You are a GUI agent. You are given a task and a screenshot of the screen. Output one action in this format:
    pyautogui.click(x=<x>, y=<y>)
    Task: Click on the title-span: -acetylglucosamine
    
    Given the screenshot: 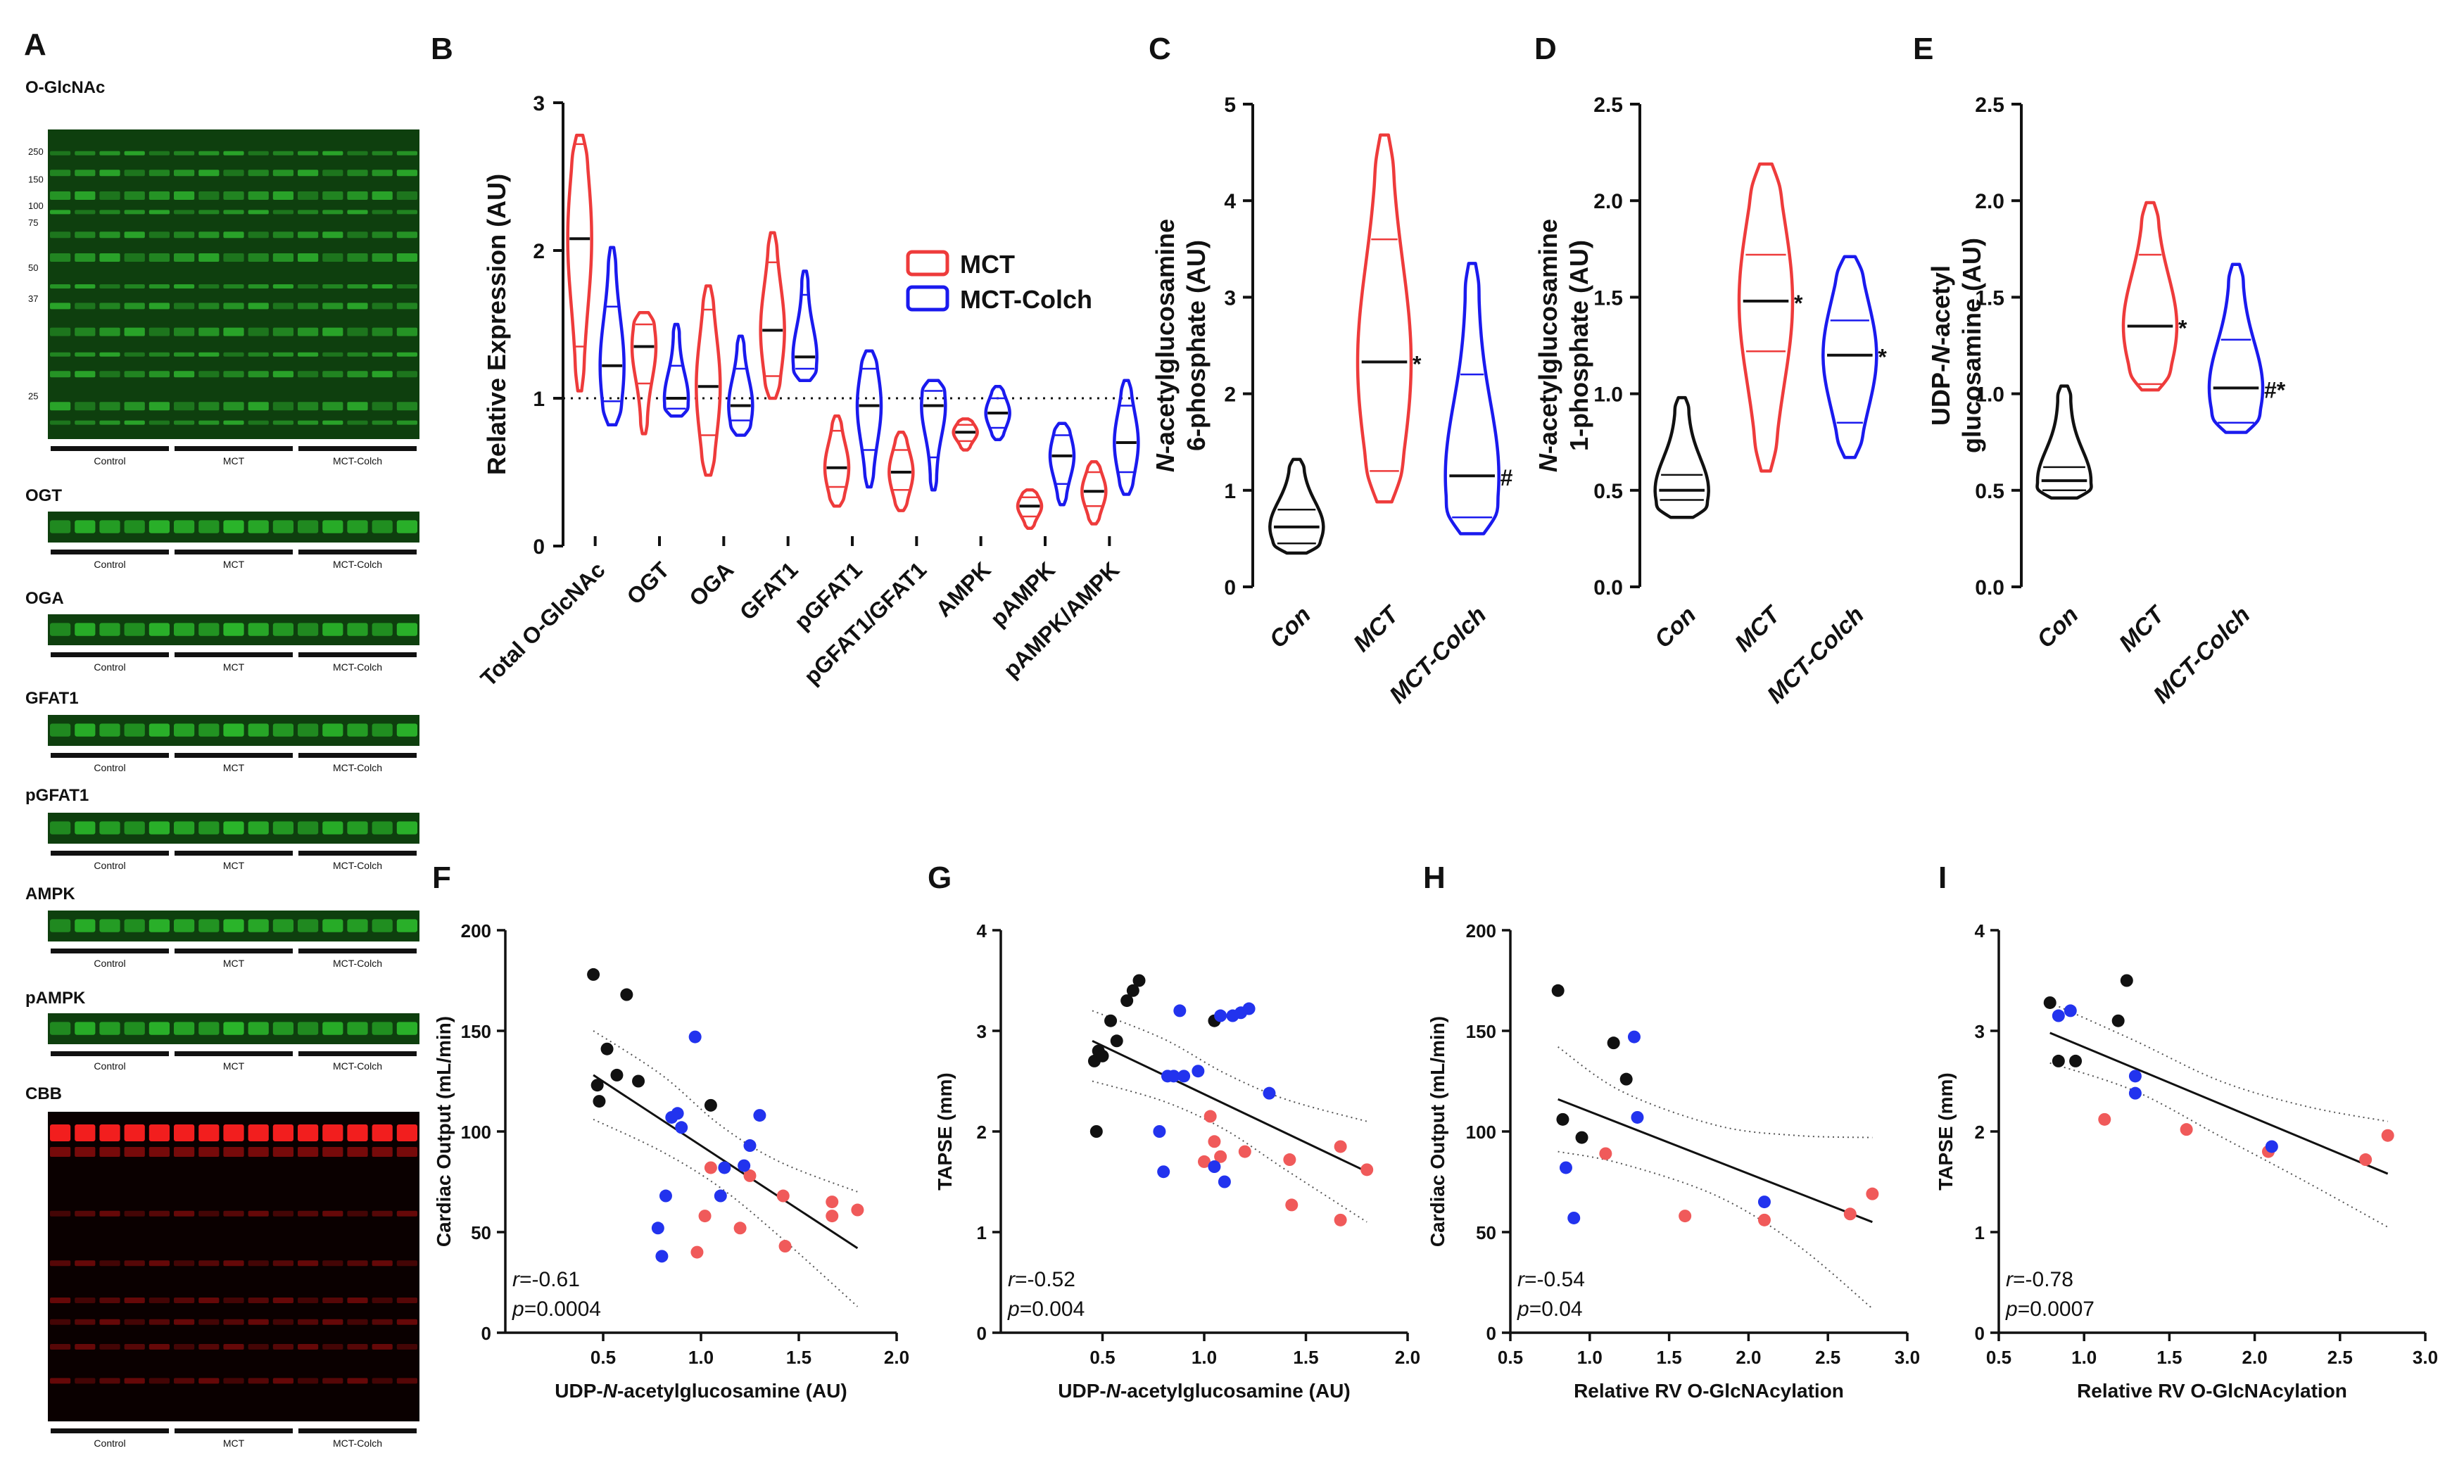 What is the action you would take?
    pyautogui.click(x=1548, y=336)
    